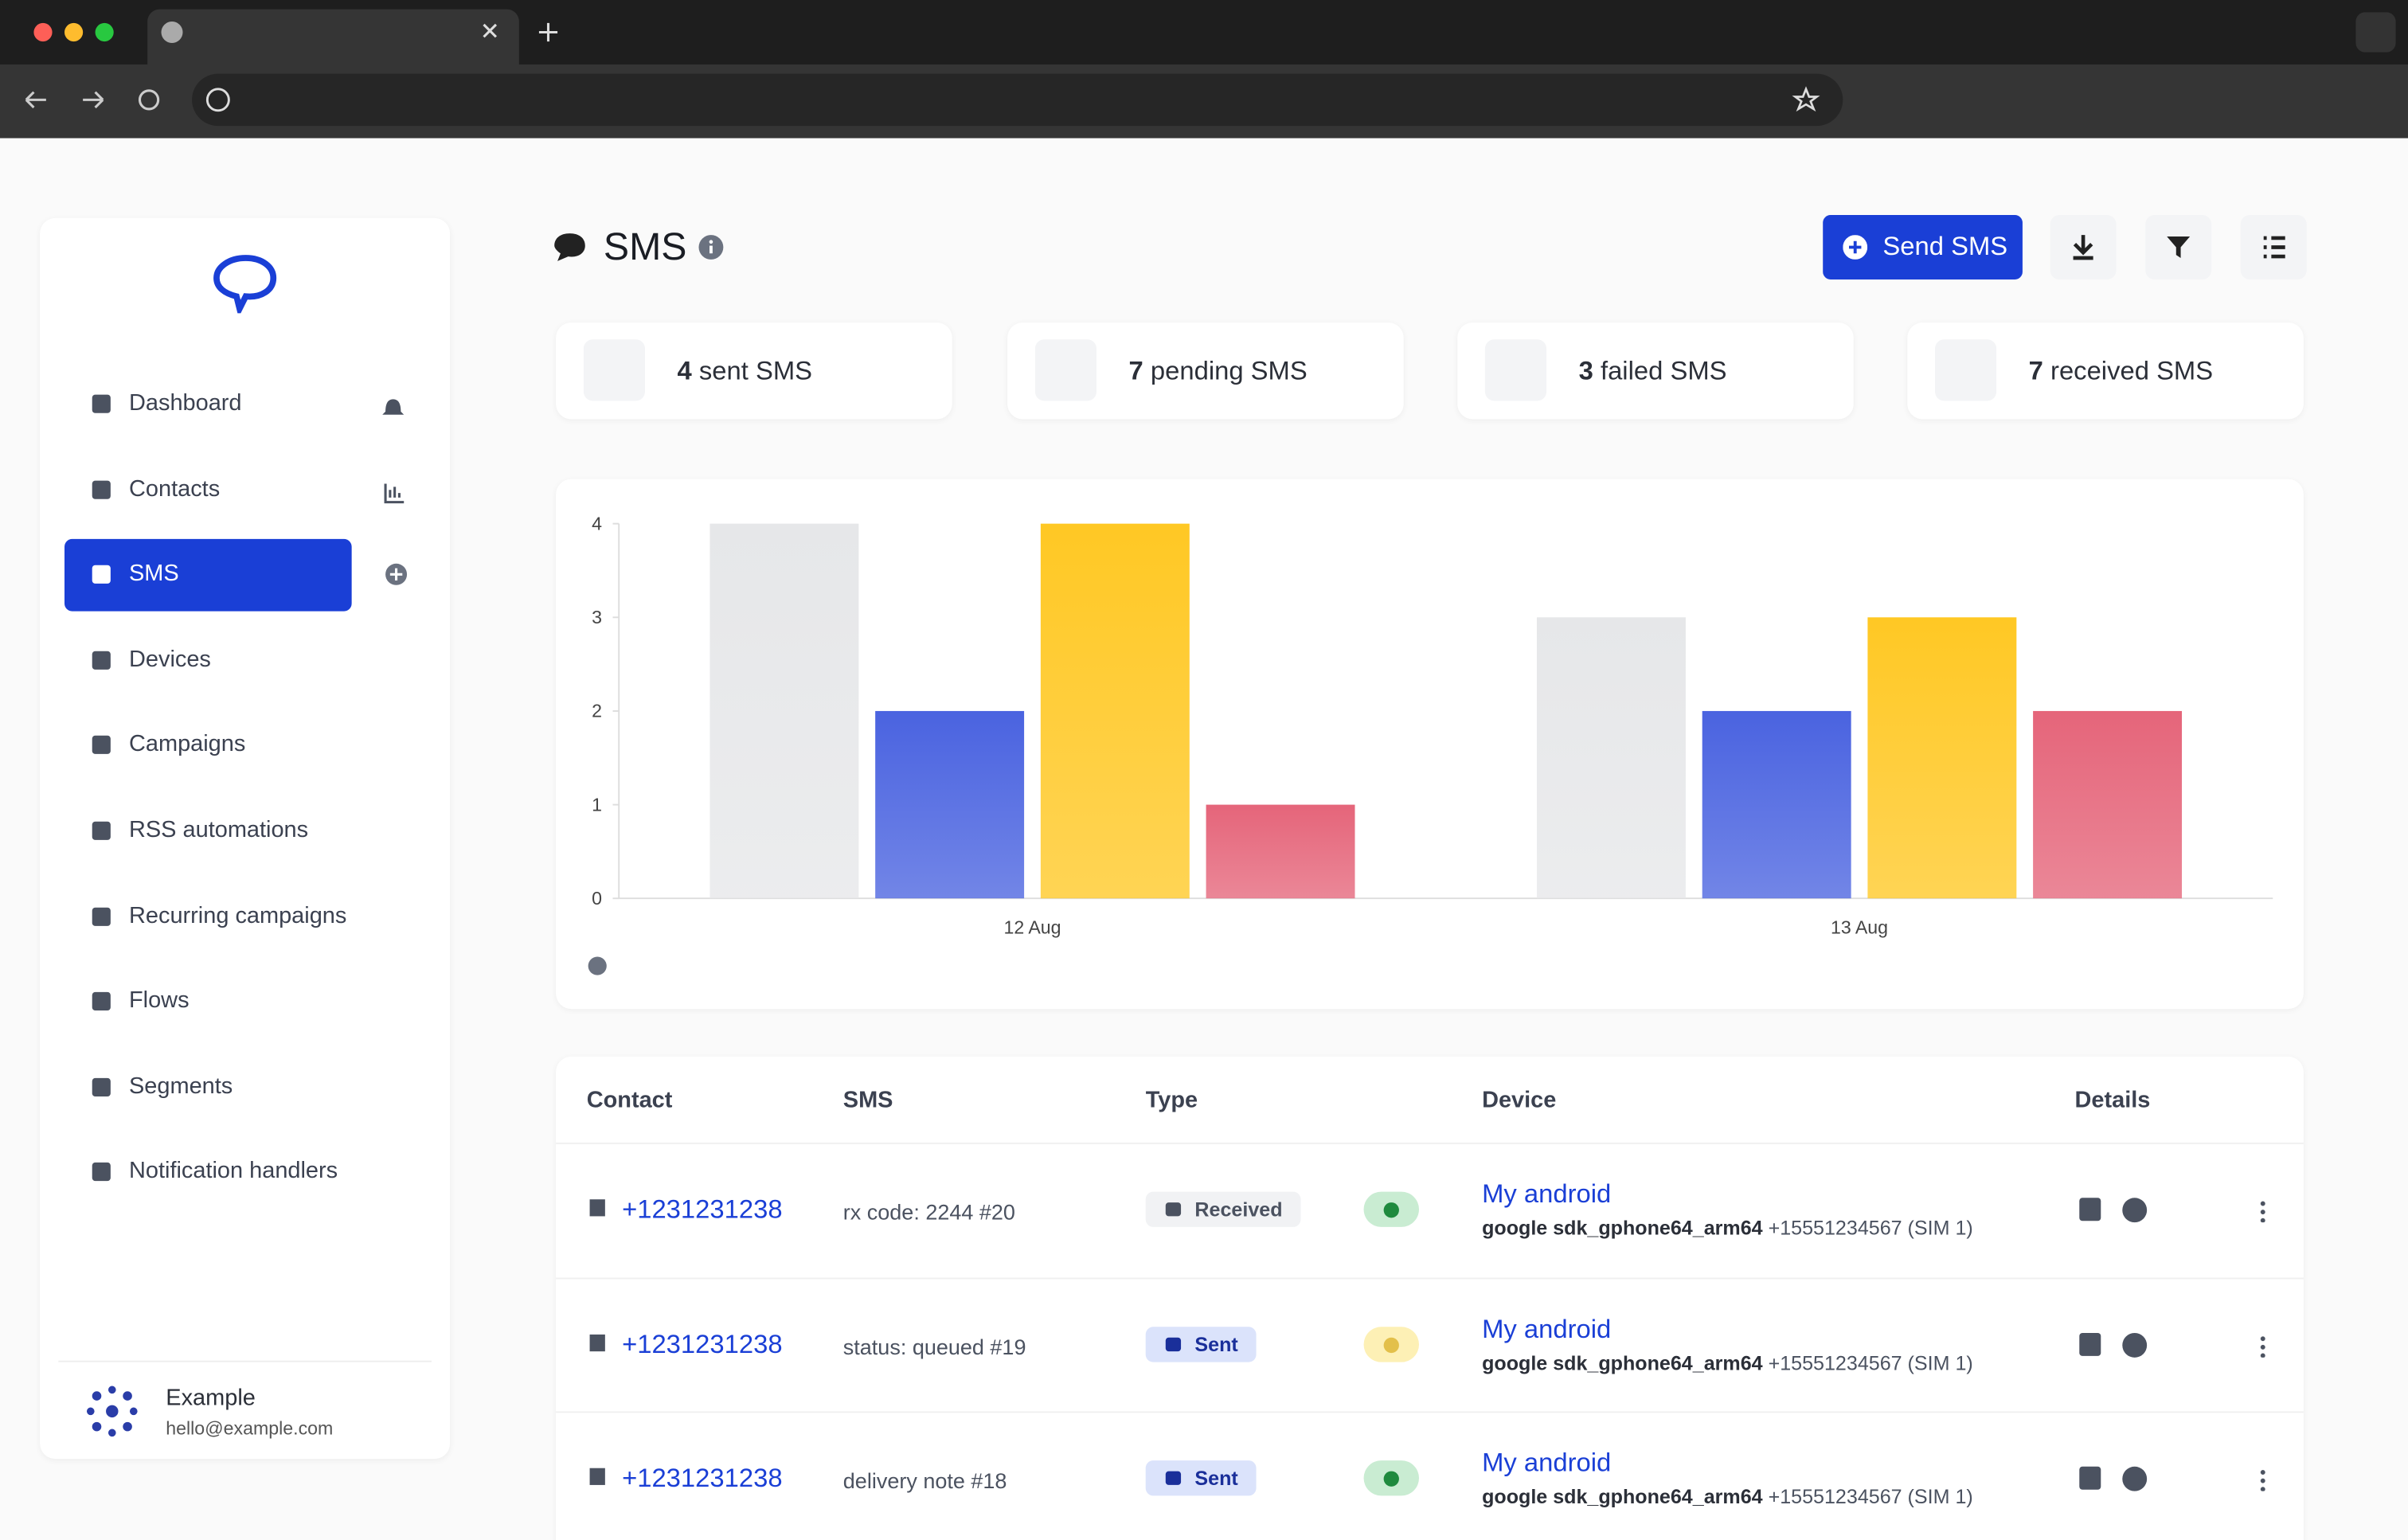  Describe the element at coordinates (1923, 246) in the screenshot. I see `send-sms-button: Send SMS` at that location.